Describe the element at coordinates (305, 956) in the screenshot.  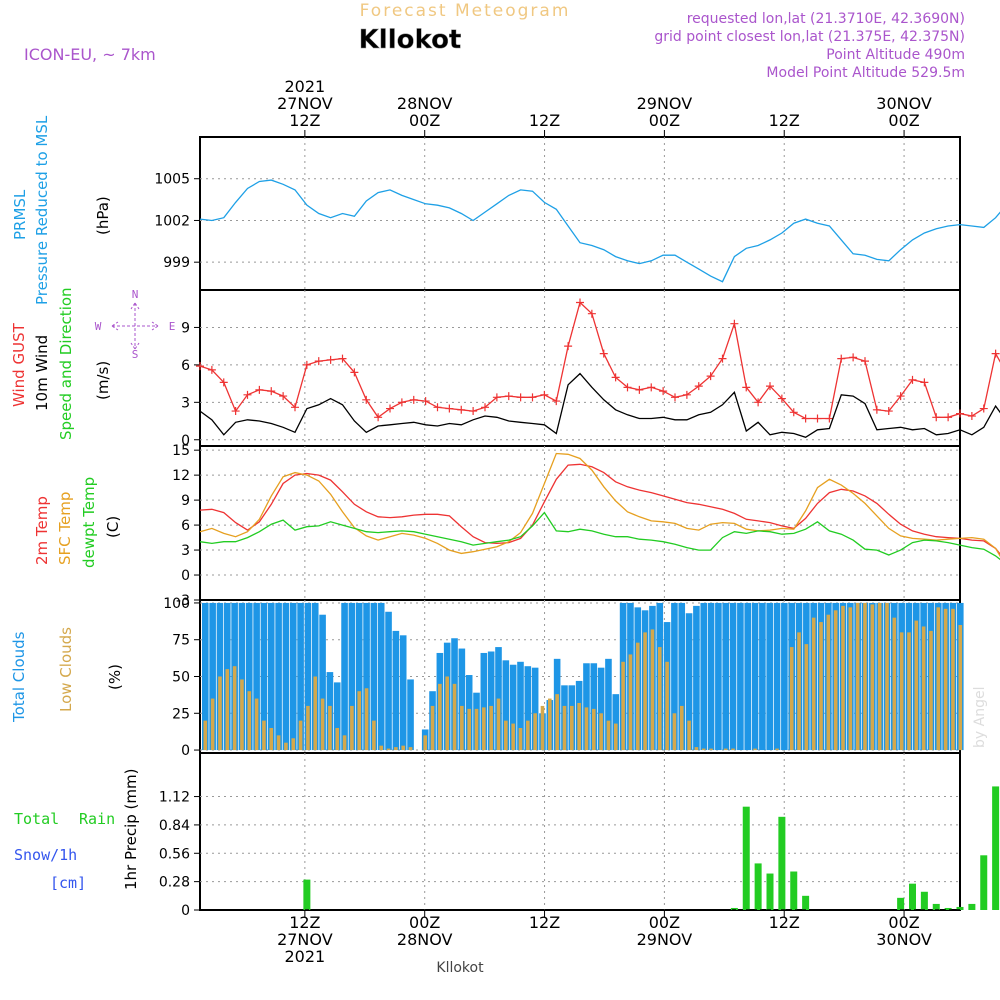
I see `bottom-time-label: 2021` at that location.